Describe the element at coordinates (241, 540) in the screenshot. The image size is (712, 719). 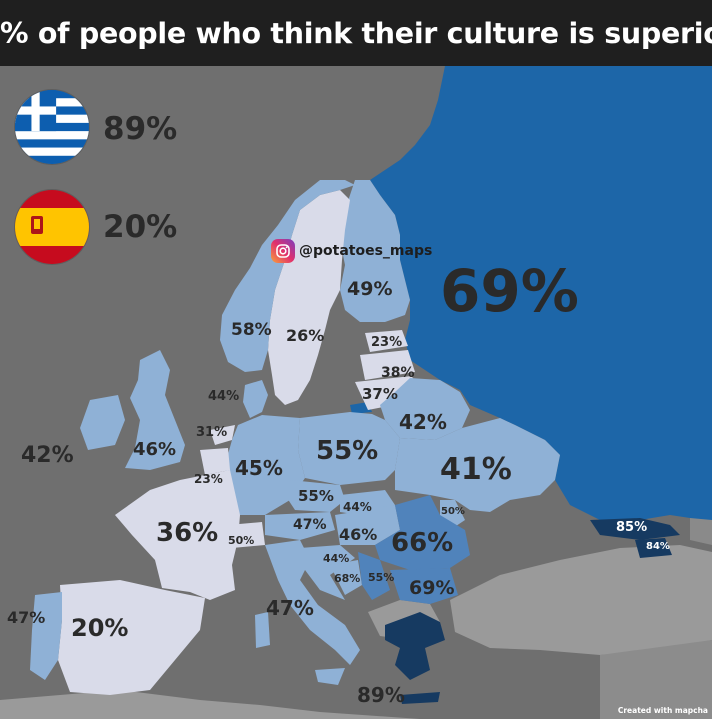
I see `label-switzerland: 50%` at that location.